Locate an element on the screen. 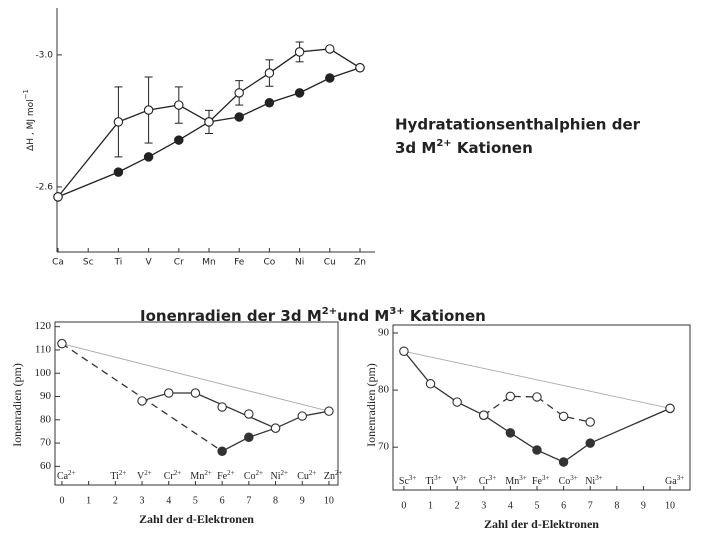  y-tick-label: -2.6 is located at coordinates (44, 187).